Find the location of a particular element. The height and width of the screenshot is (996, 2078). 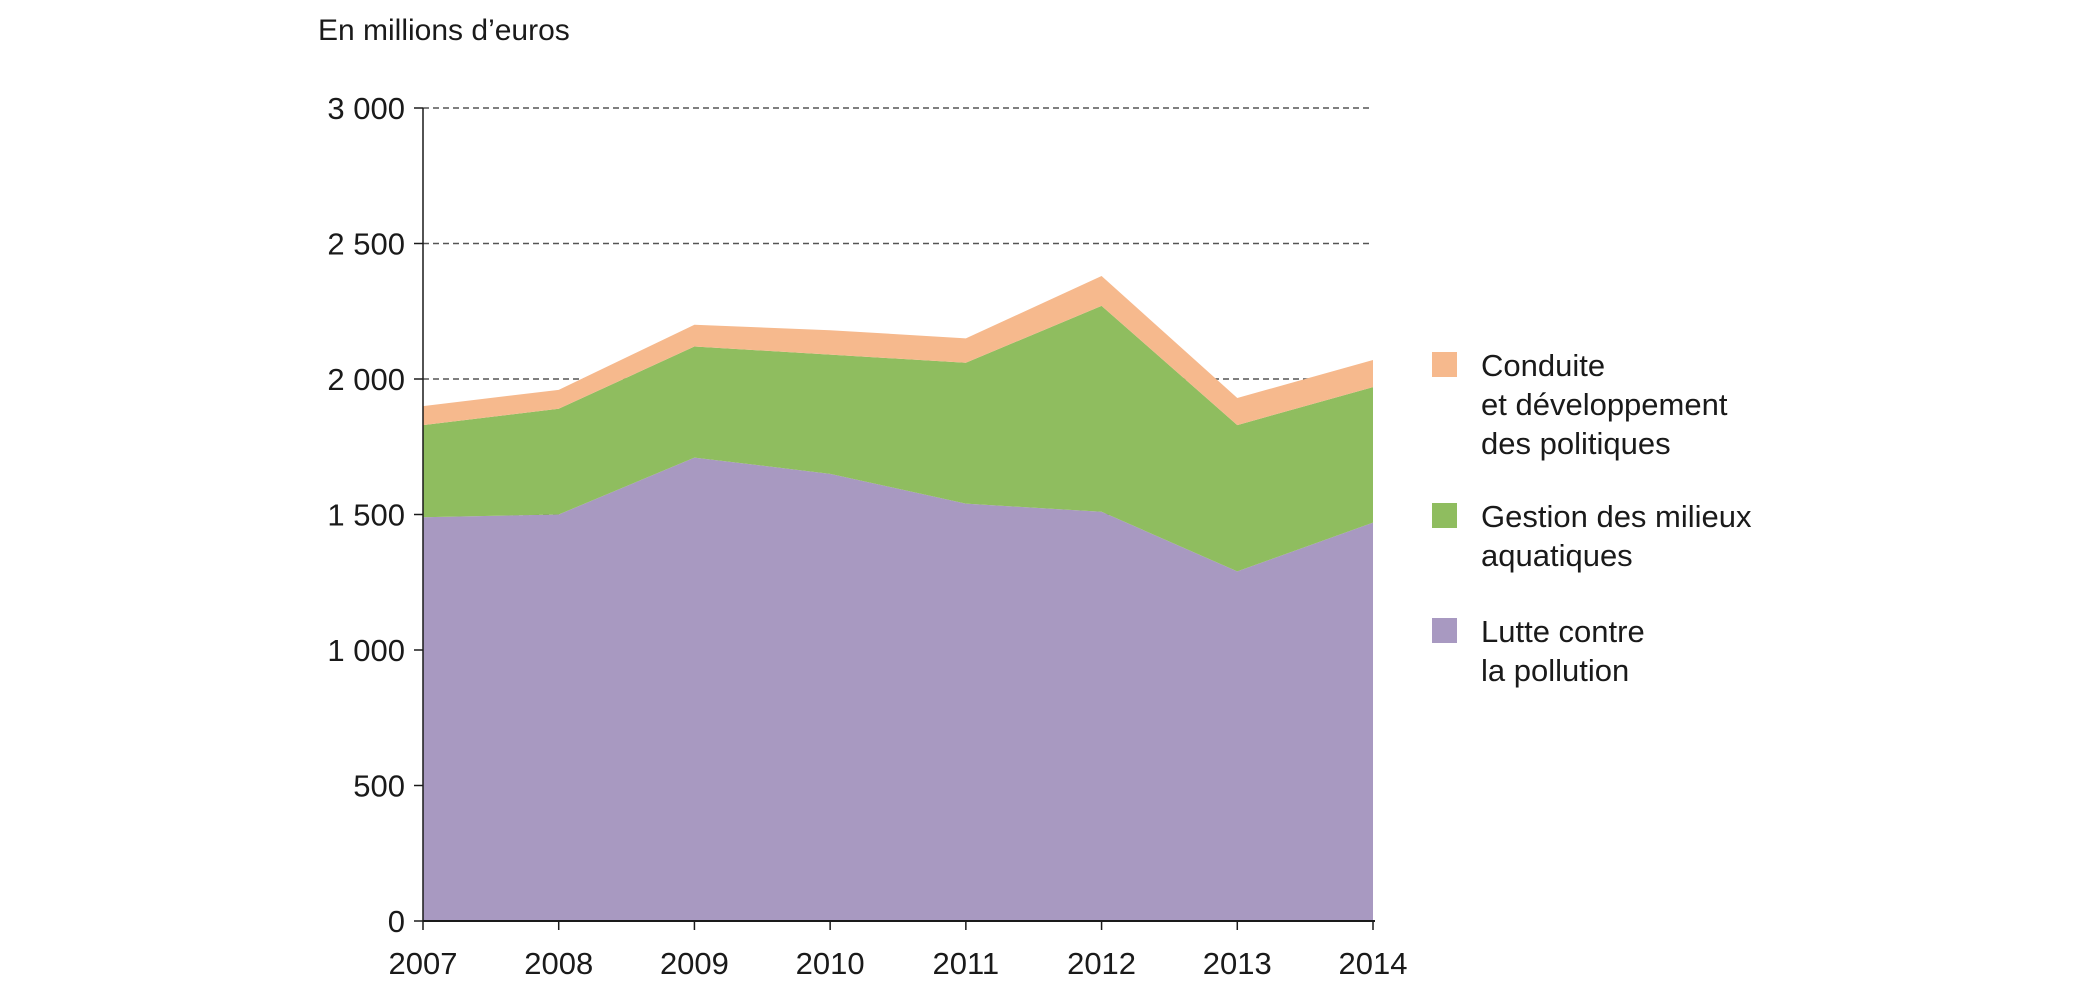

x-tick-label-2: 2009 is located at coordinates (694, 963).